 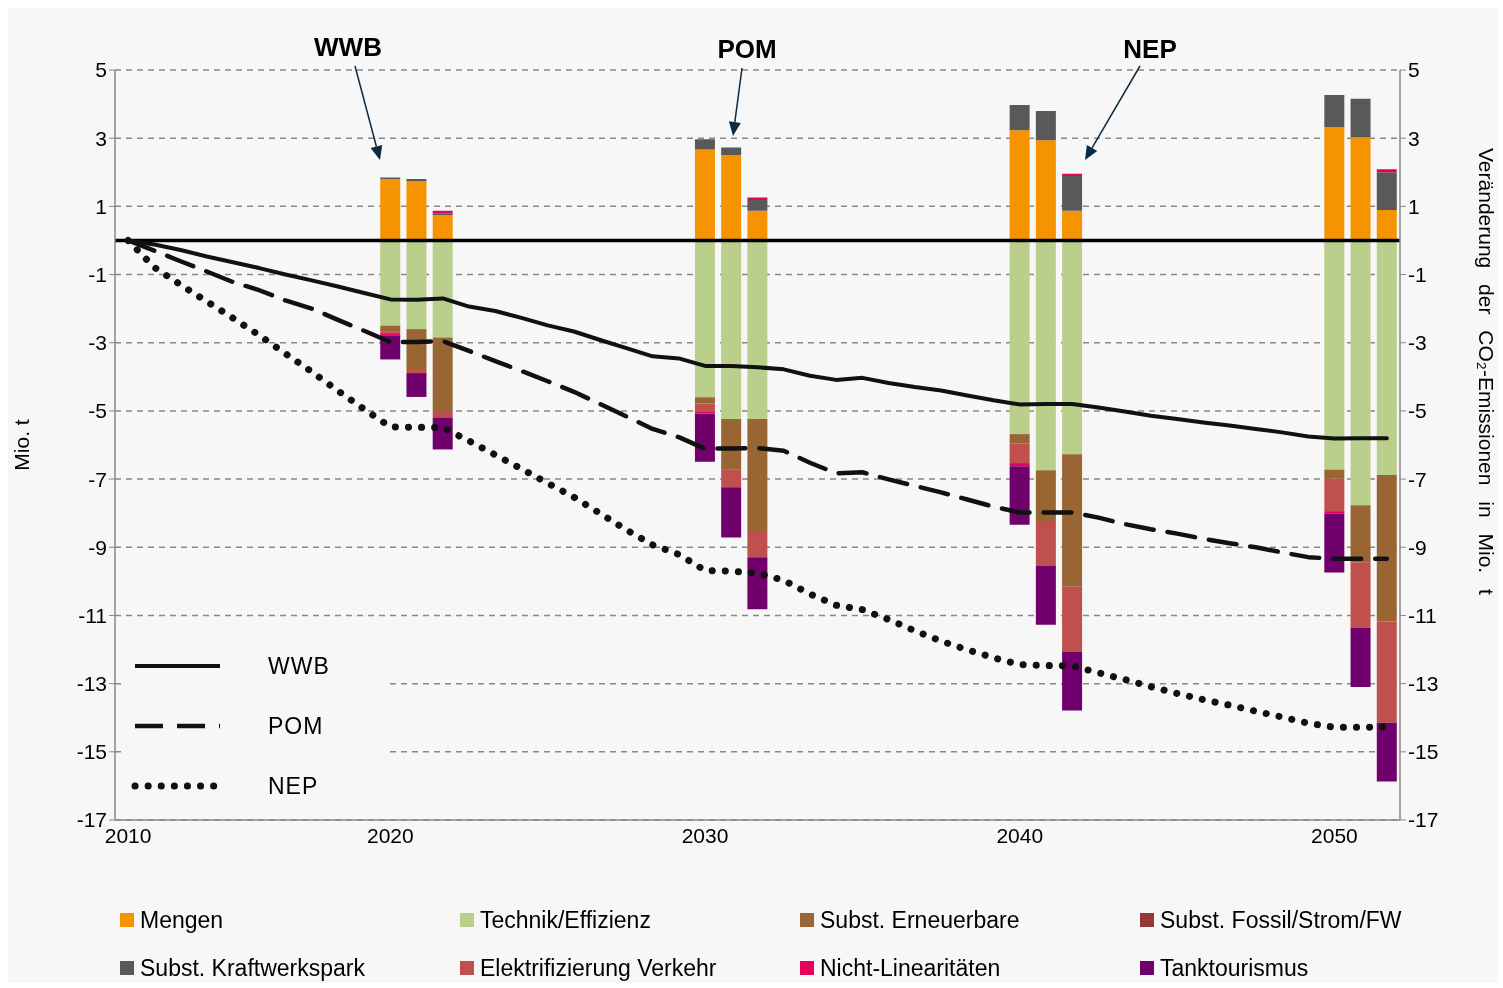 I want to click on legend-label: WWB, so click(x=299, y=666).